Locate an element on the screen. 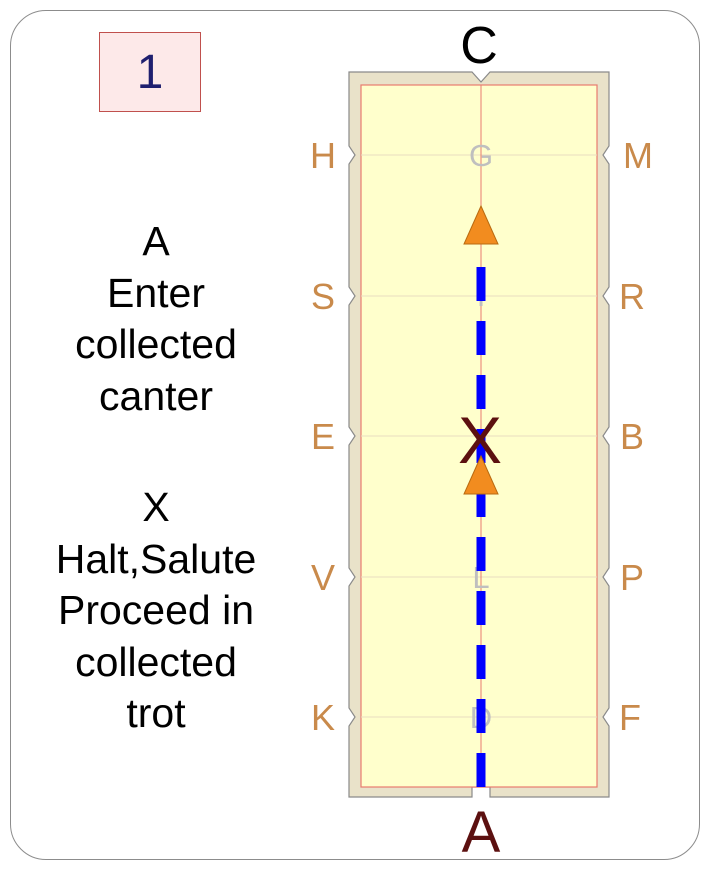 The image size is (713, 870). instruction-at-x: X Halt,Salute Proceed in collected trot is located at coordinates (156, 611).